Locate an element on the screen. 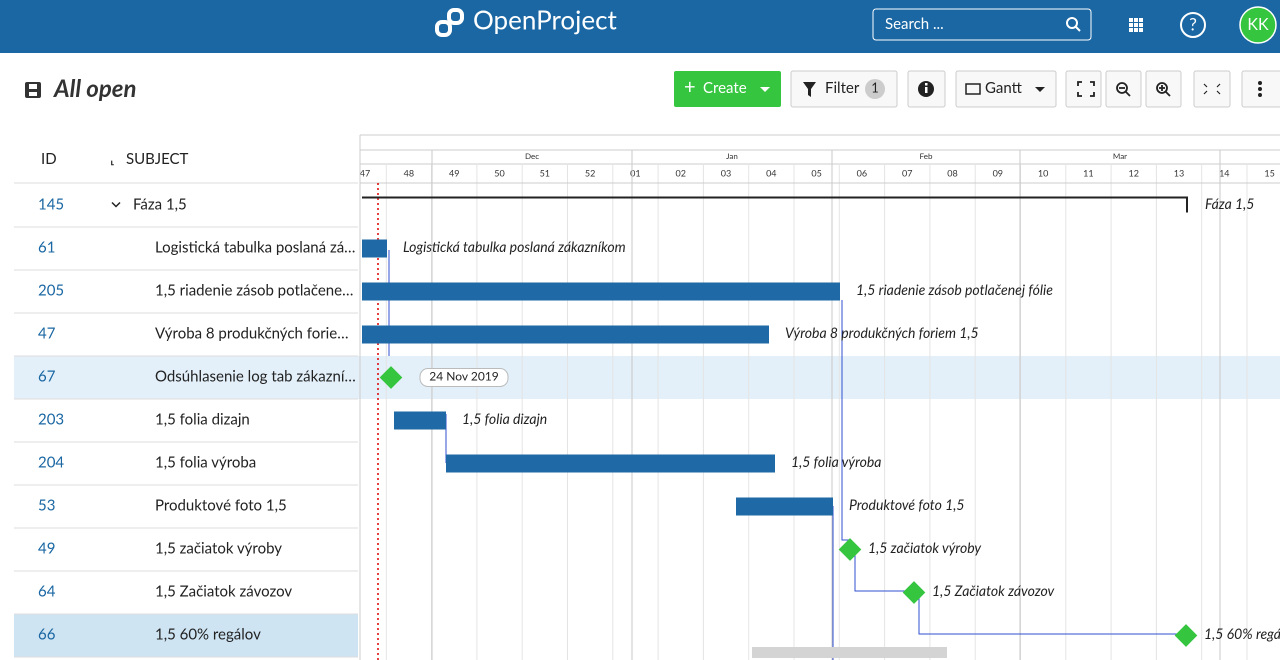  week-label: 15 is located at coordinates (1269, 172).